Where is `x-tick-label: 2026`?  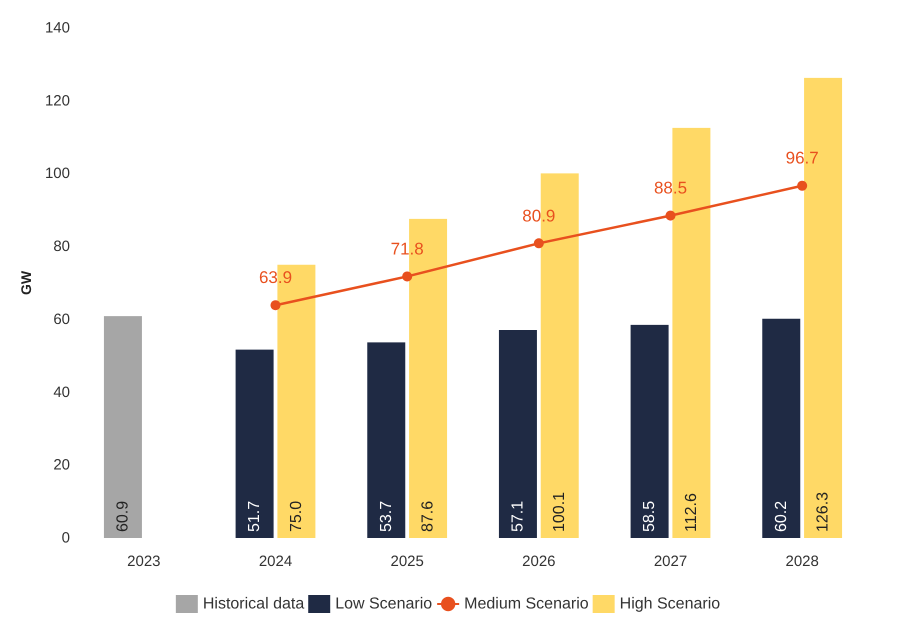
x-tick-label: 2026 is located at coordinates (539, 561).